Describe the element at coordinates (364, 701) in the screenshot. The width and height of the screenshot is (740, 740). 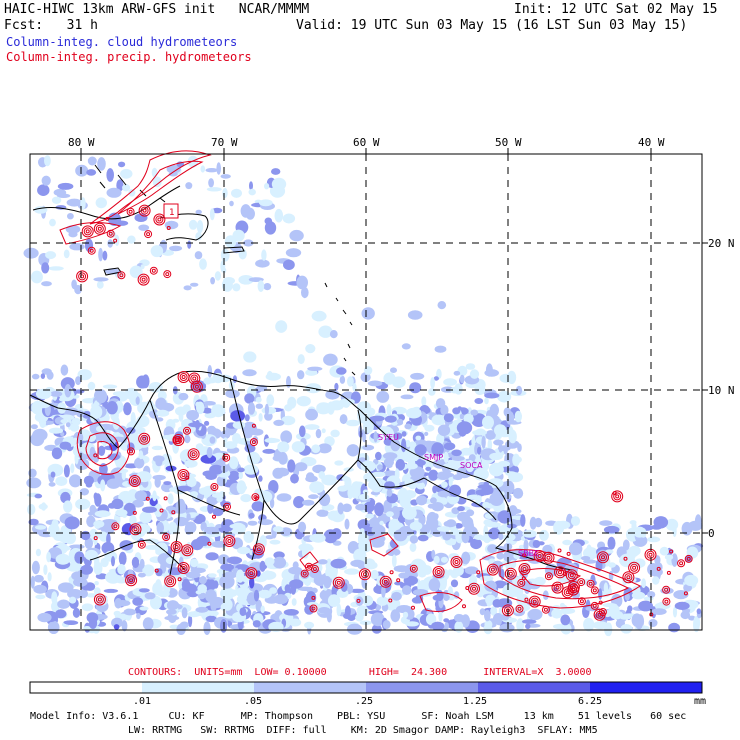
I see `colorbar-tick-25: .25` at that location.